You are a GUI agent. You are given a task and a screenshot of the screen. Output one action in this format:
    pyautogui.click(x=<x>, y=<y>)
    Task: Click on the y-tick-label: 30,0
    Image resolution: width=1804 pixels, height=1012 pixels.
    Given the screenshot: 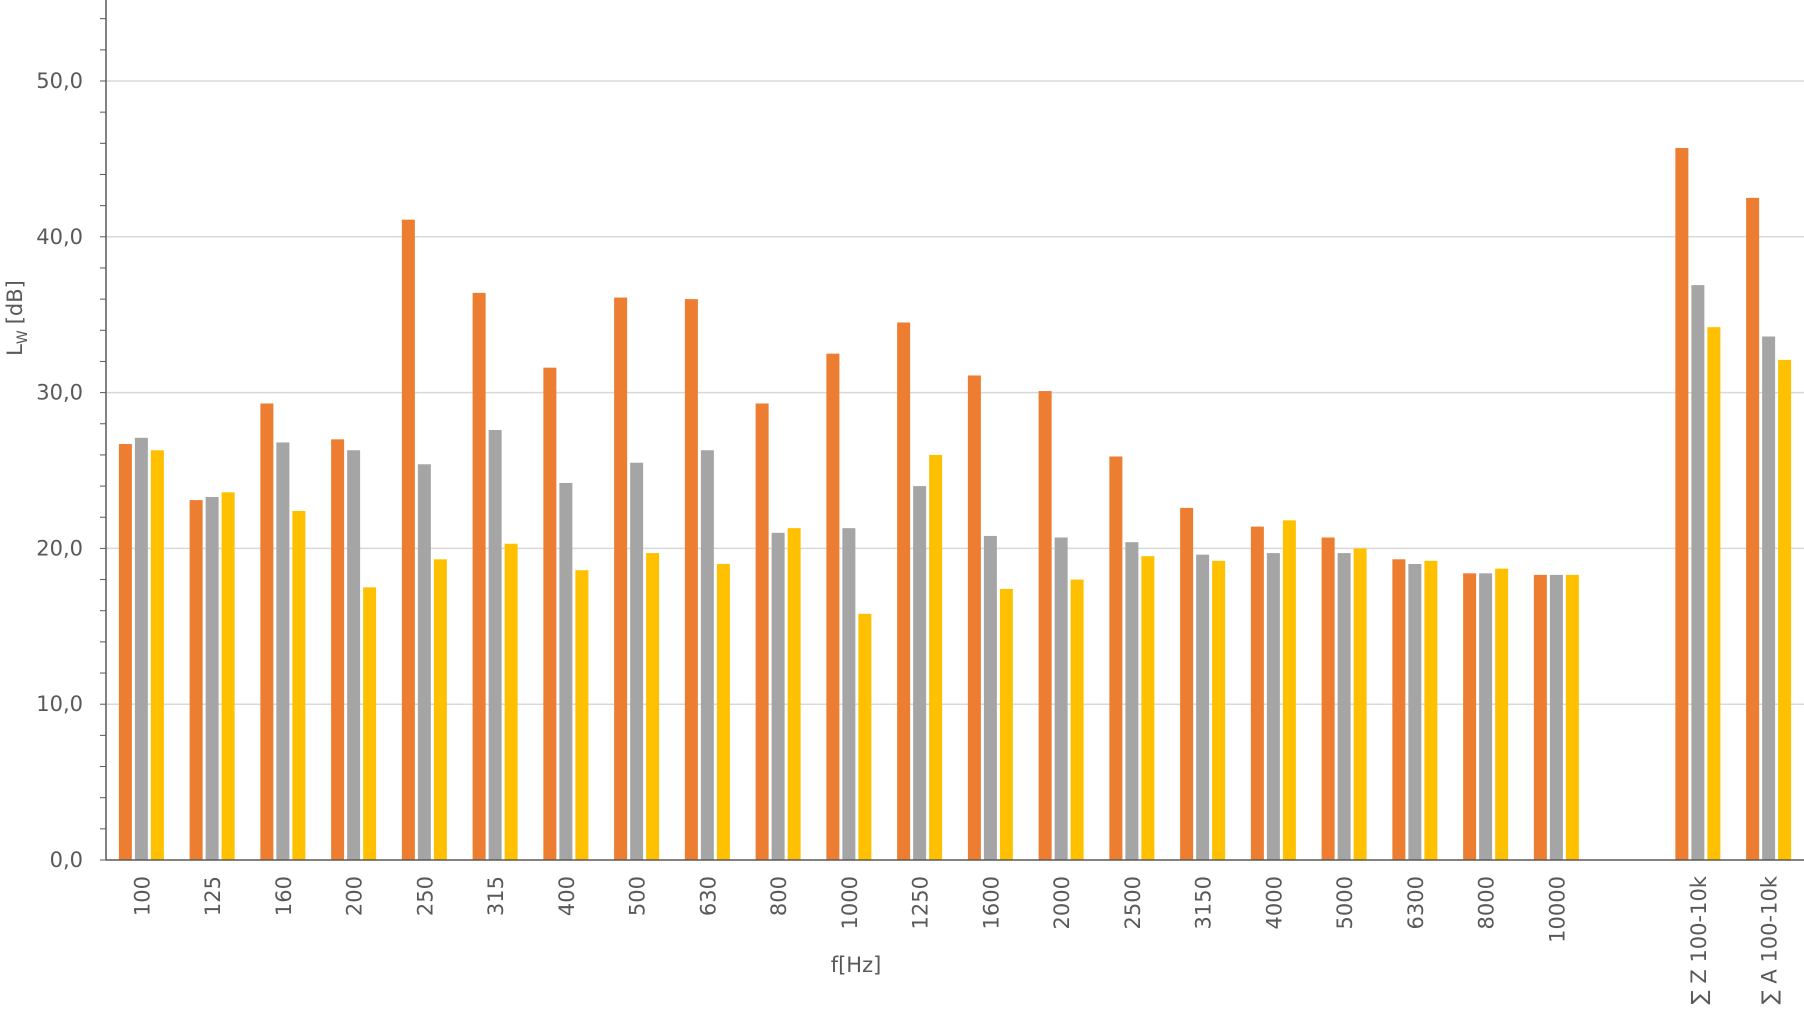 What is the action you would take?
    pyautogui.click(x=59, y=393)
    